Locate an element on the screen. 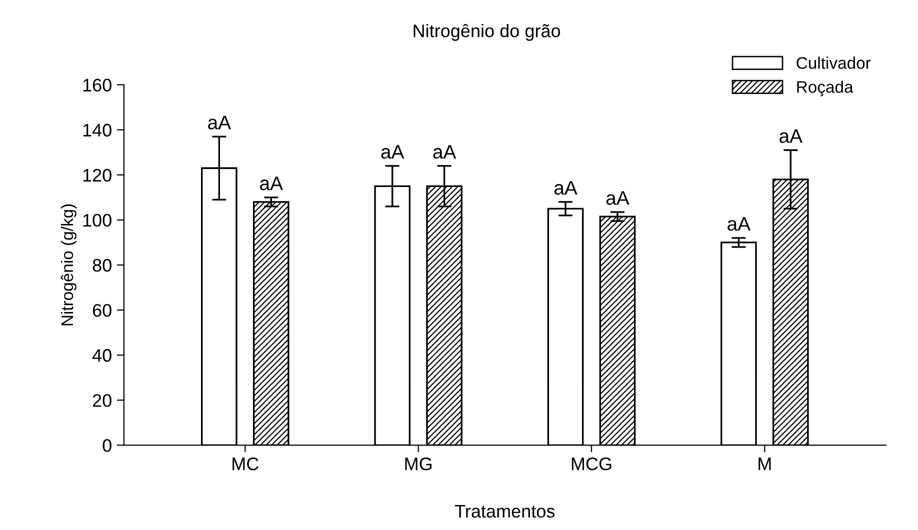 The image size is (918, 530). y-tick-label: 60 is located at coordinates (102, 310).